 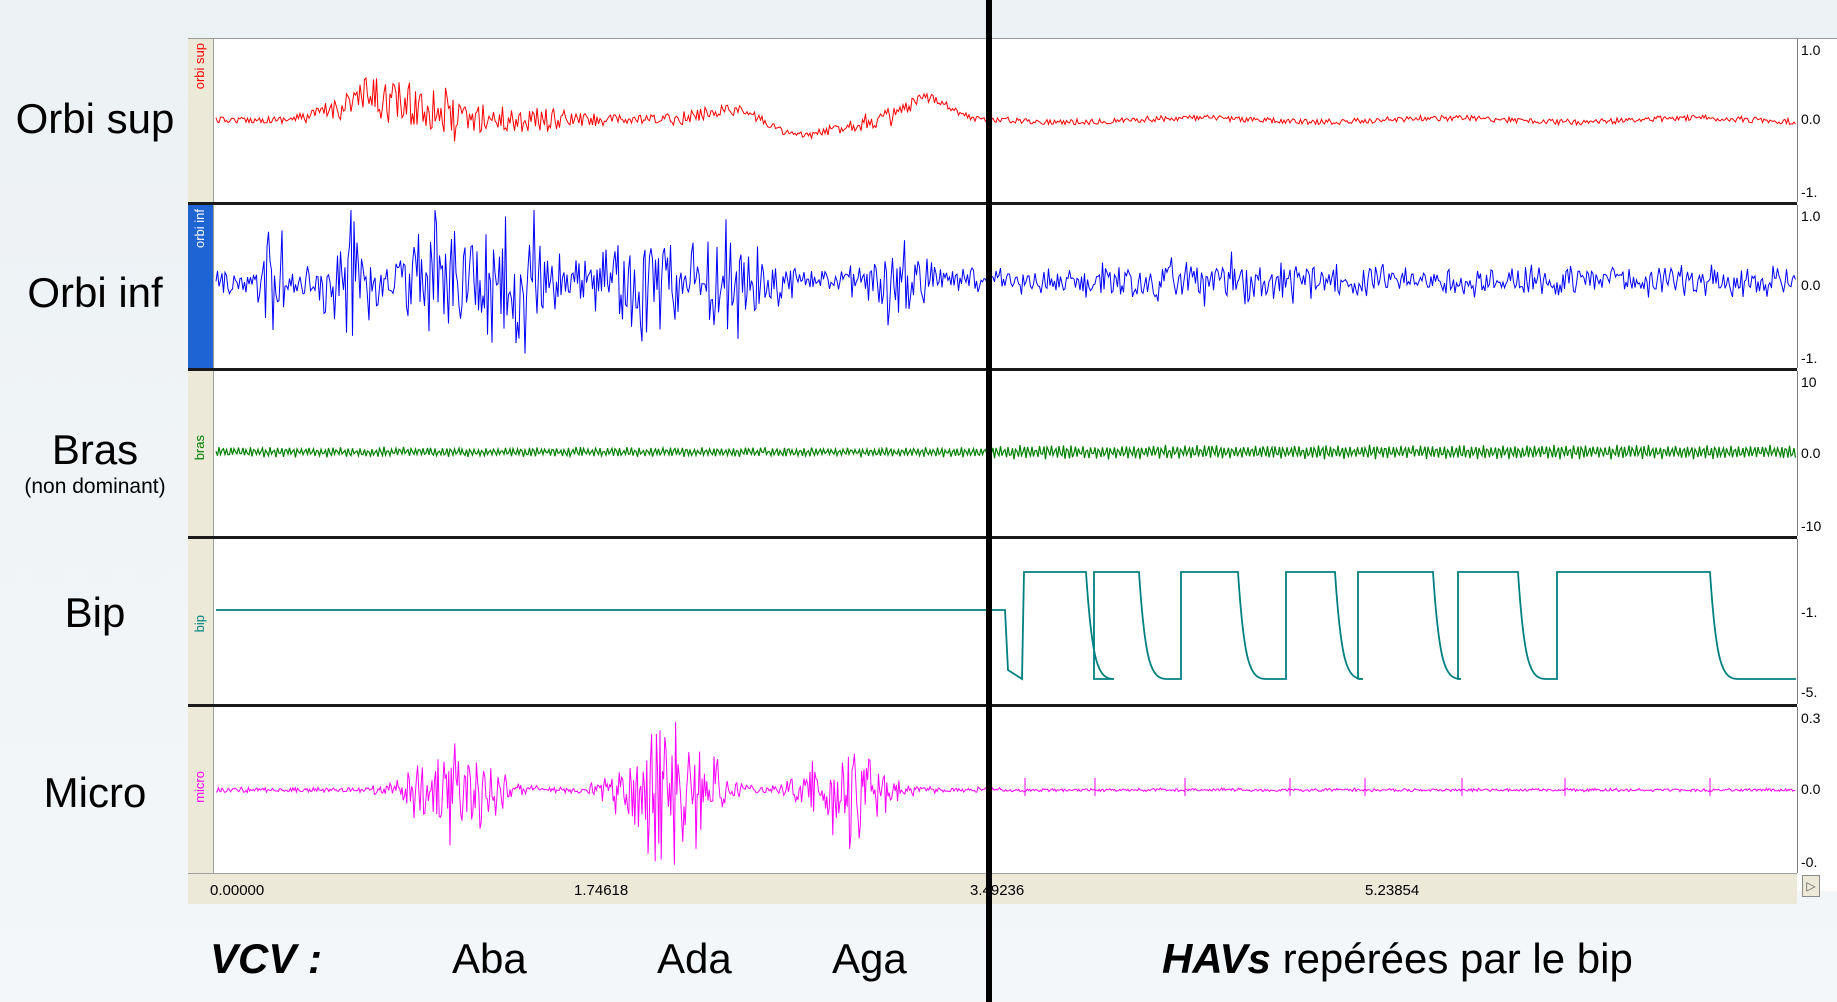 What do you see at coordinates (95, 792) in the screenshot?
I see `row-label-micro: Micro` at bounding box center [95, 792].